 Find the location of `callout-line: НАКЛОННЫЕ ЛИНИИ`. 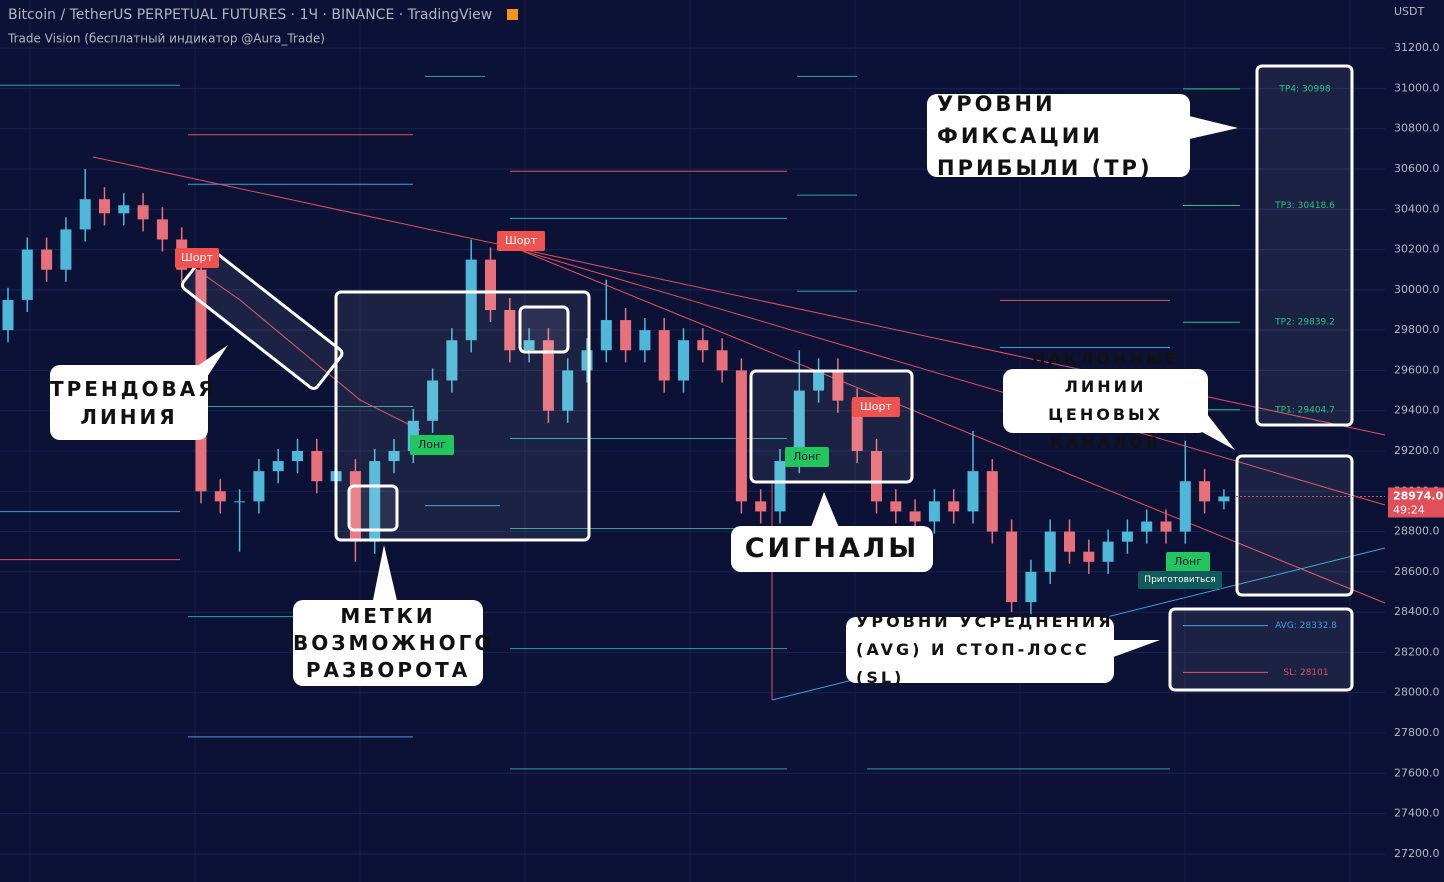

callout-line: НАКЛОННЫЕ ЛИНИИ is located at coordinates (1105, 372).